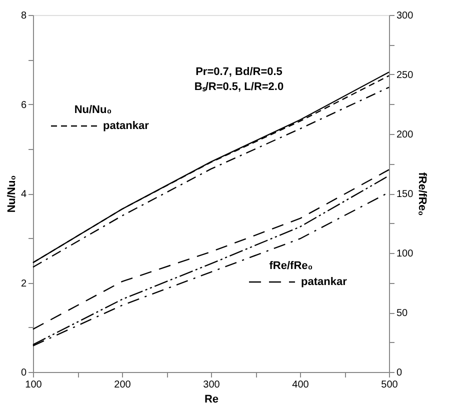 The height and width of the screenshot is (417, 466). Describe the element at coordinates (12, 194) in the screenshot. I see `y-axis-title: Nu/Nu₀` at that location.